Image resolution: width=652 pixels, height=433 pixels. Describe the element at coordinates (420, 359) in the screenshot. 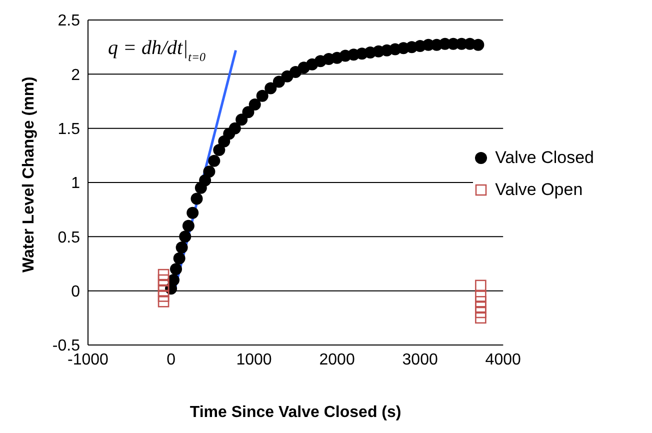

I see `x-tick-label: 3000` at that location.